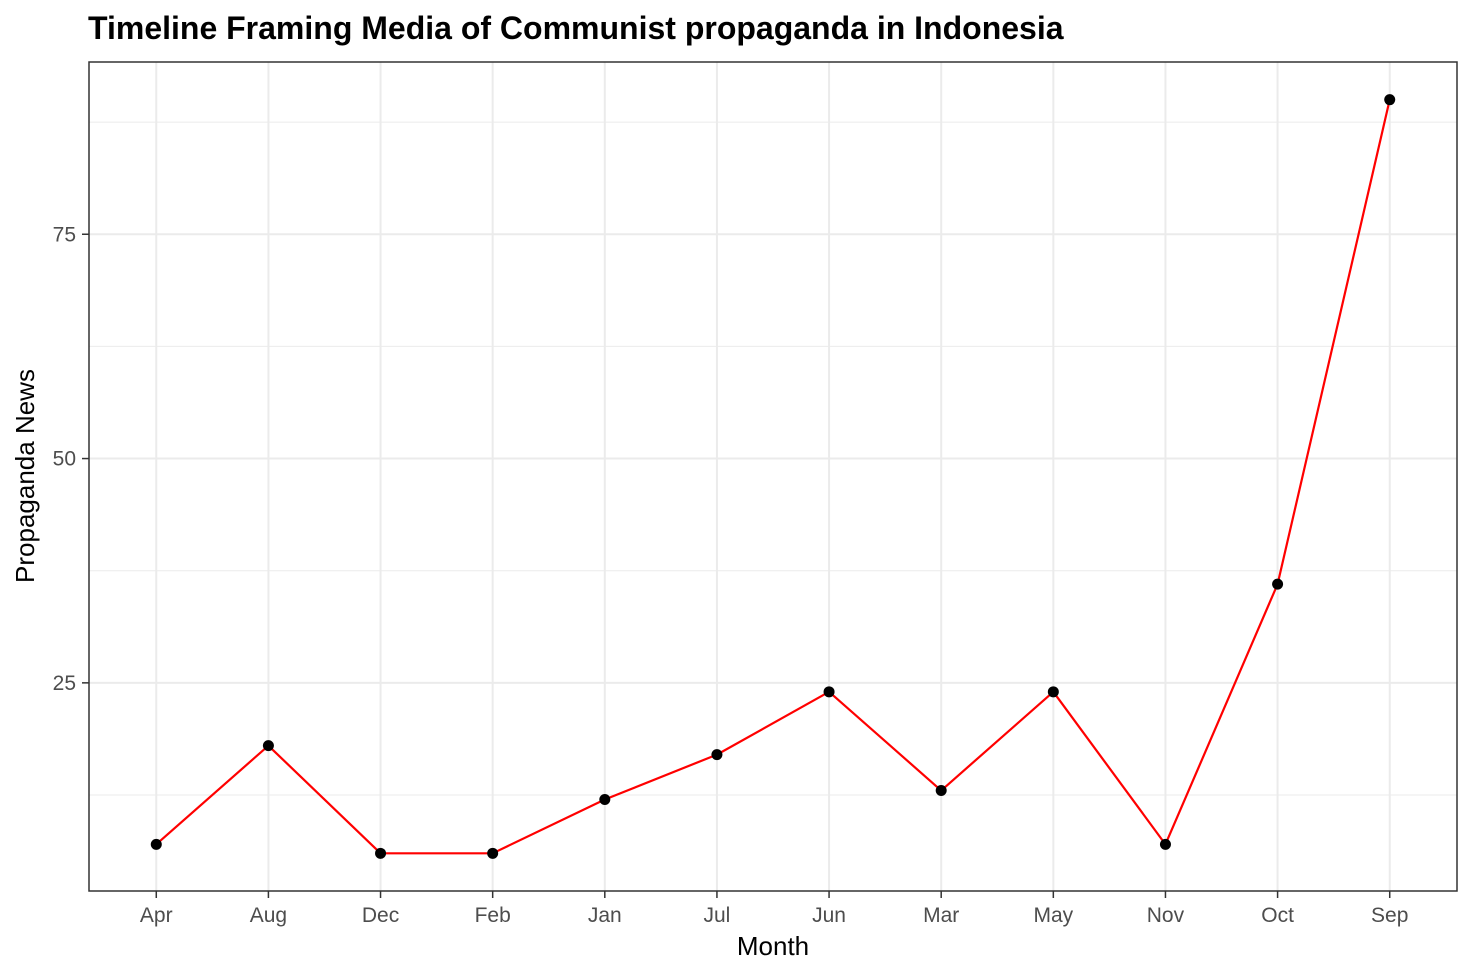 This screenshot has width=1476, height=976. Describe the element at coordinates (1166, 915) in the screenshot. I see `x-tick-label: Nov` at that location.